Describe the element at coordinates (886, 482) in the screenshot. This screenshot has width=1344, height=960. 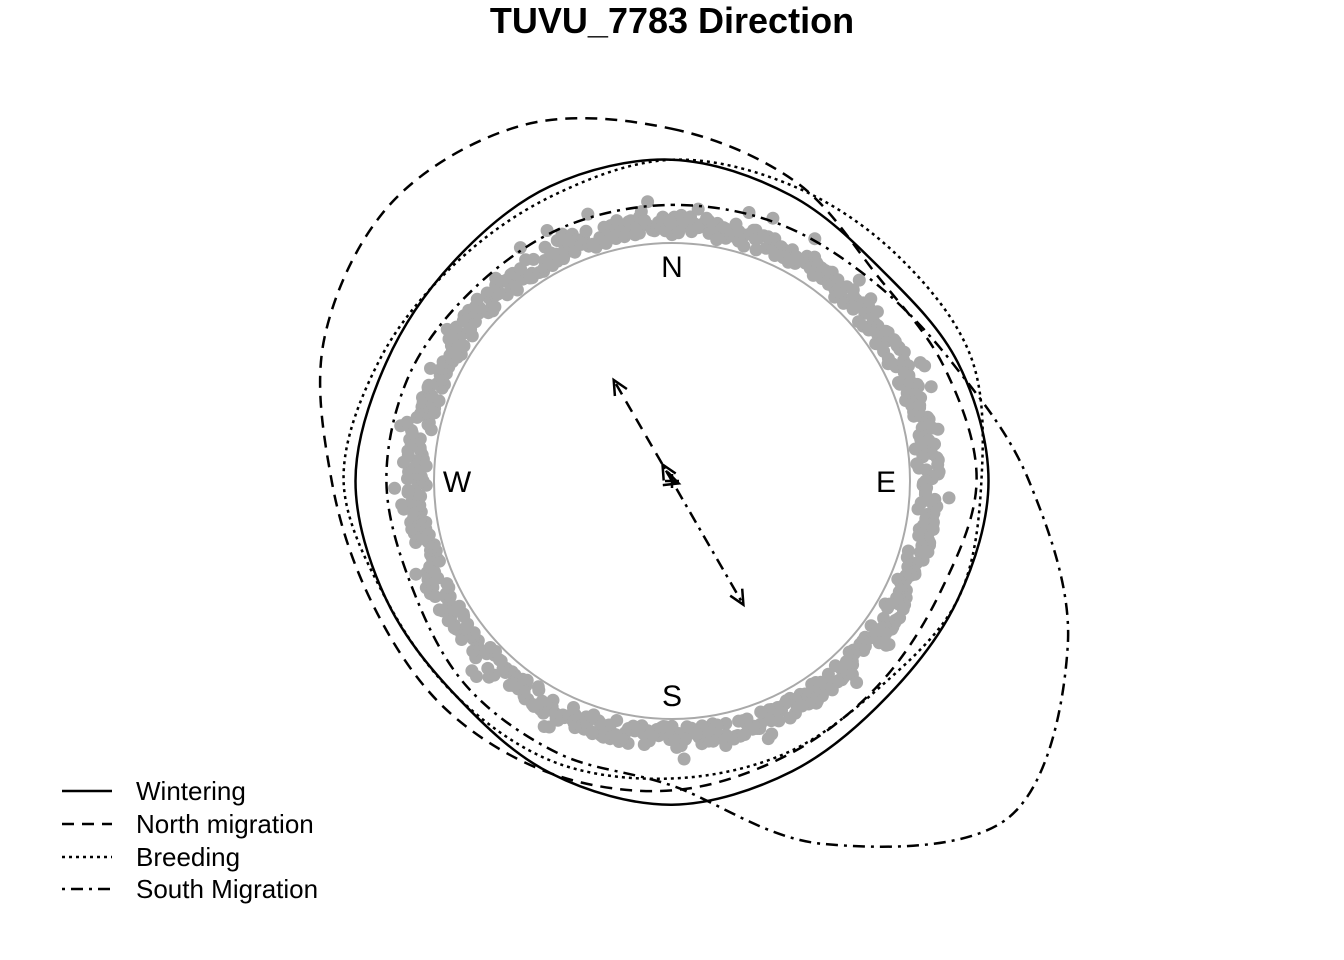
I see `compass-label-east: E` at that location.